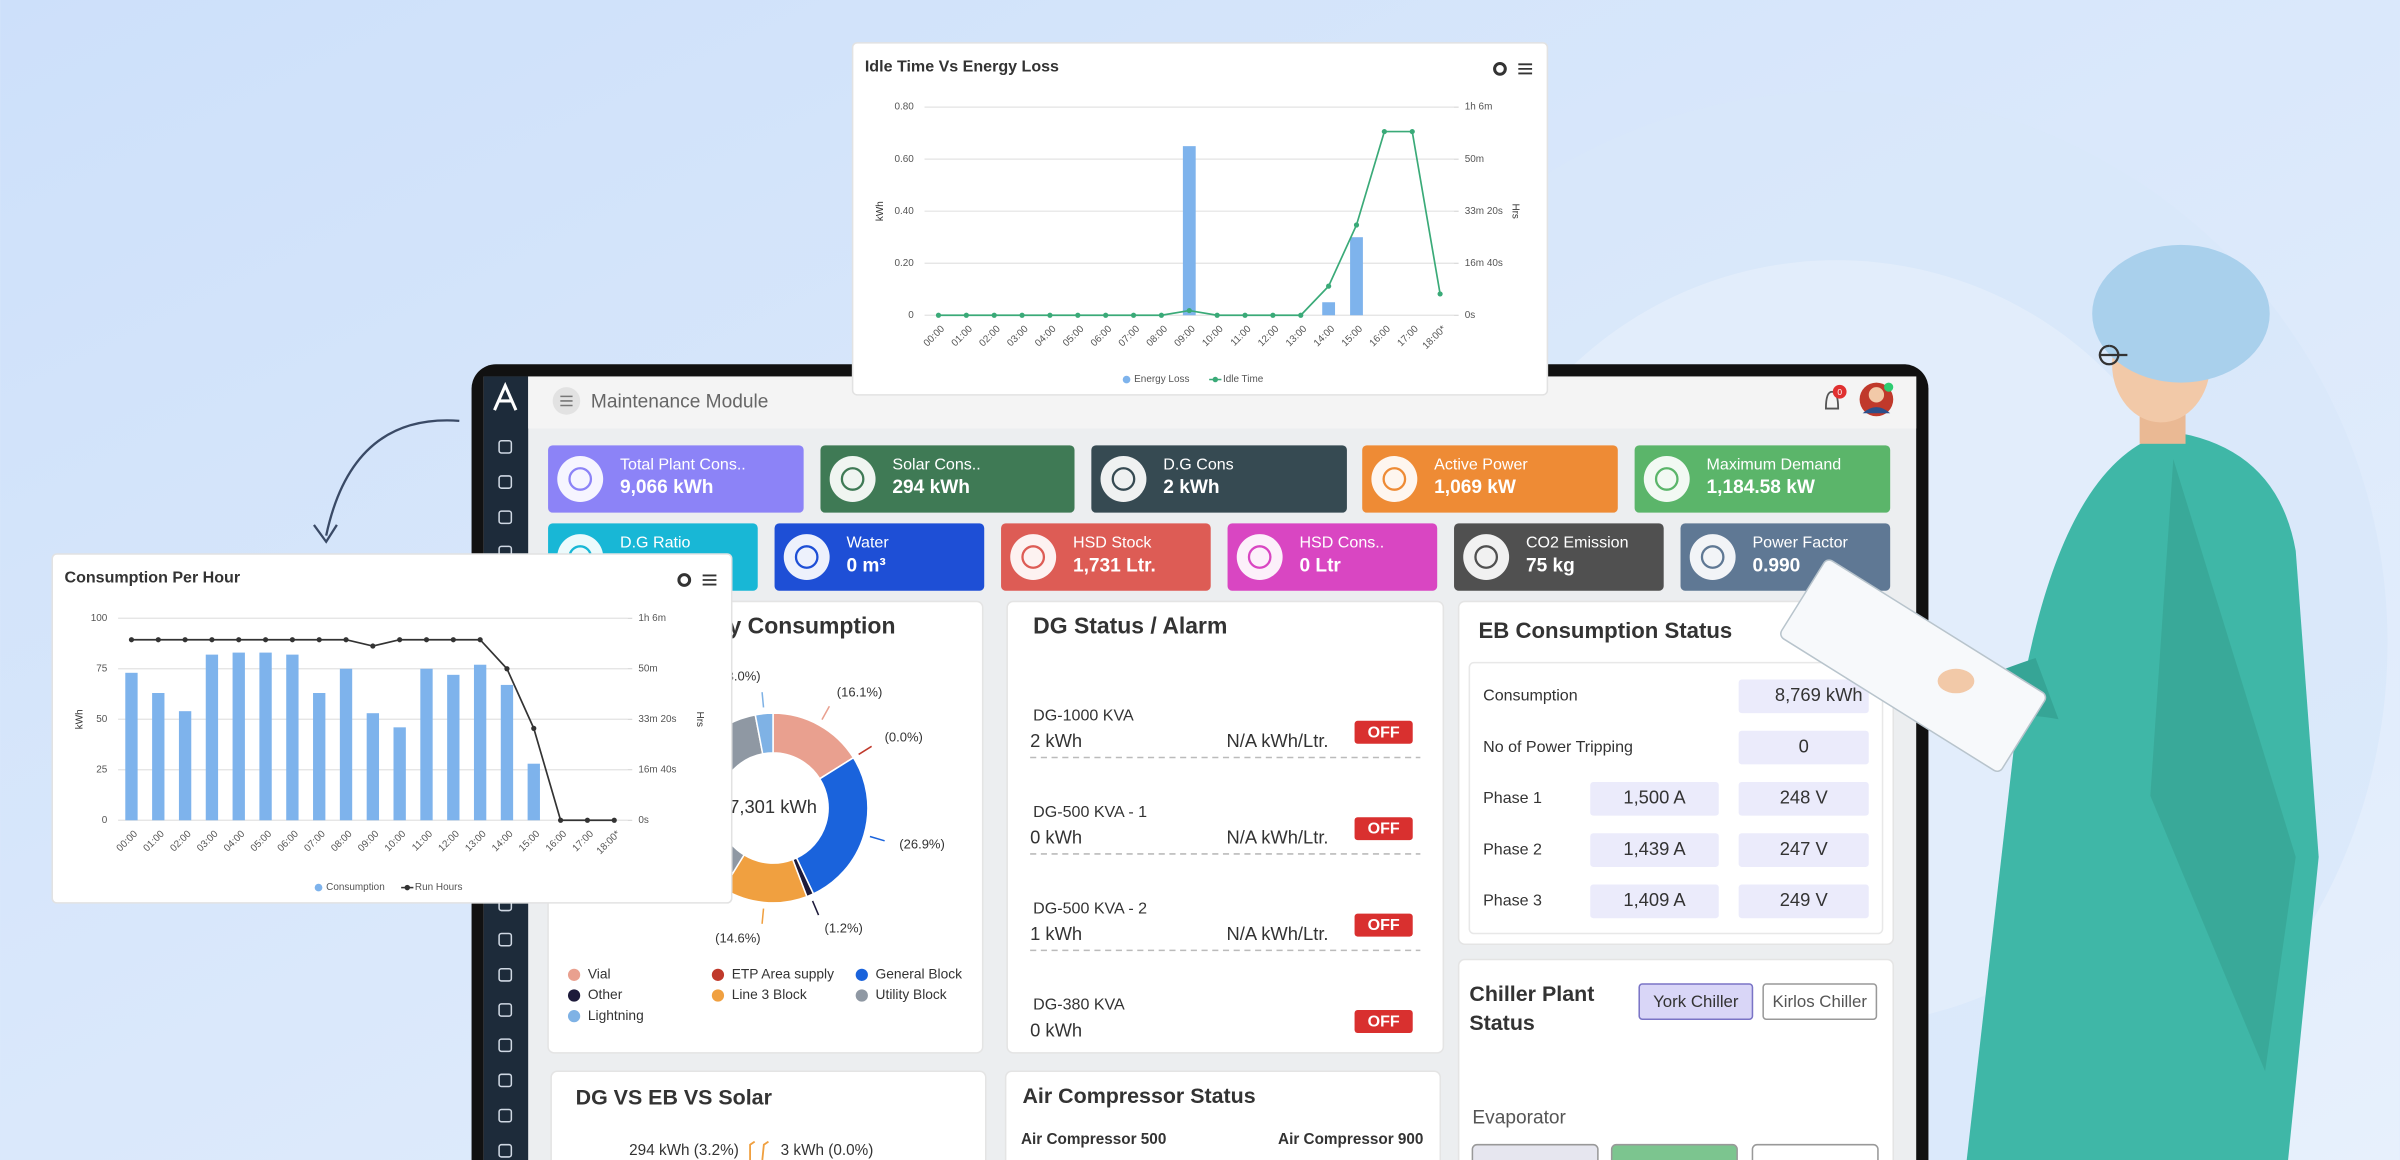 The width and height of the screenshot is (2400, 1160). I want to click on legend-label: Lightning, so click(616, 1015).